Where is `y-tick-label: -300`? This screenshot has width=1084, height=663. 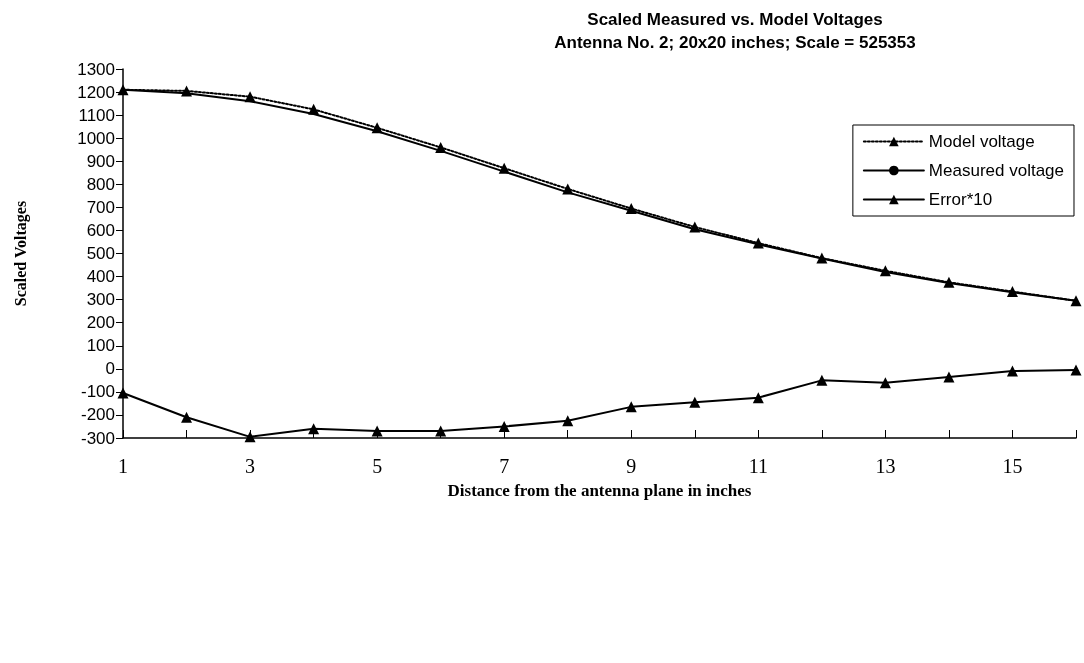
y-tick-label: -300 is located at coordinates (97, 438).